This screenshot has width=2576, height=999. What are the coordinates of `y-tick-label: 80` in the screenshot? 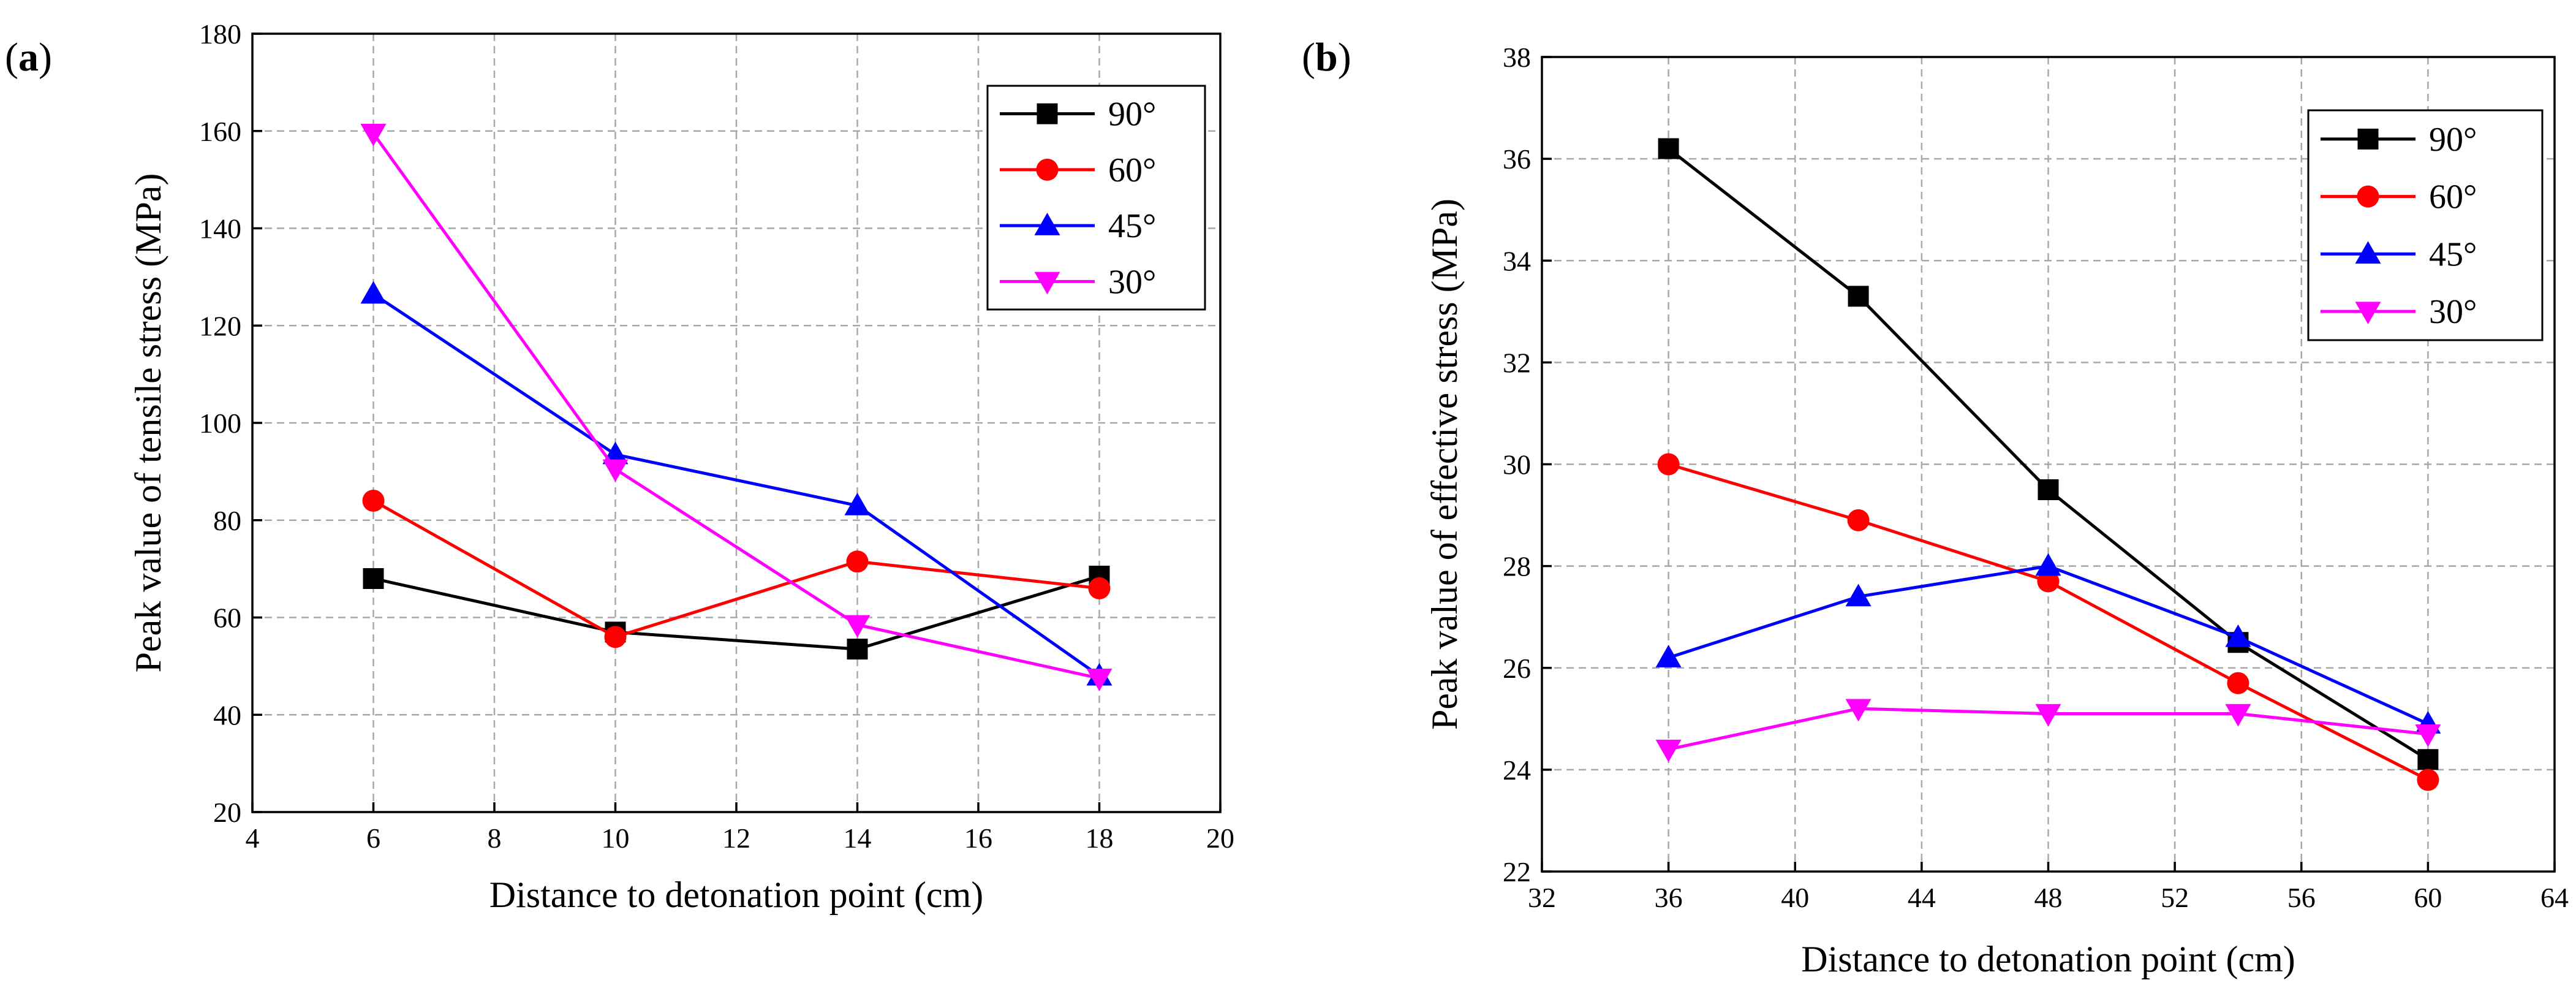 It's located at (227, 520).